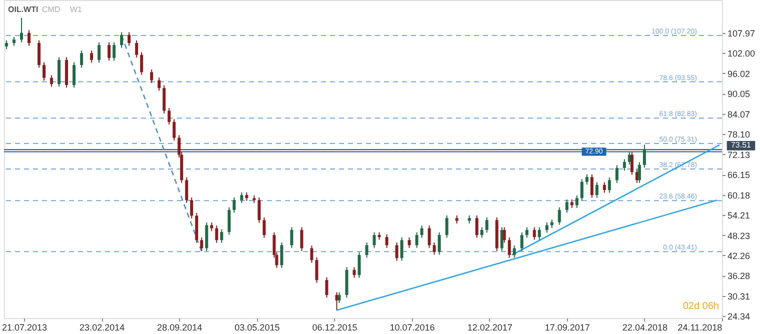 The height and width of the screenshot is (334, 760). I want to click on x-tick-label: 28.09.2014, so click(179, 327).